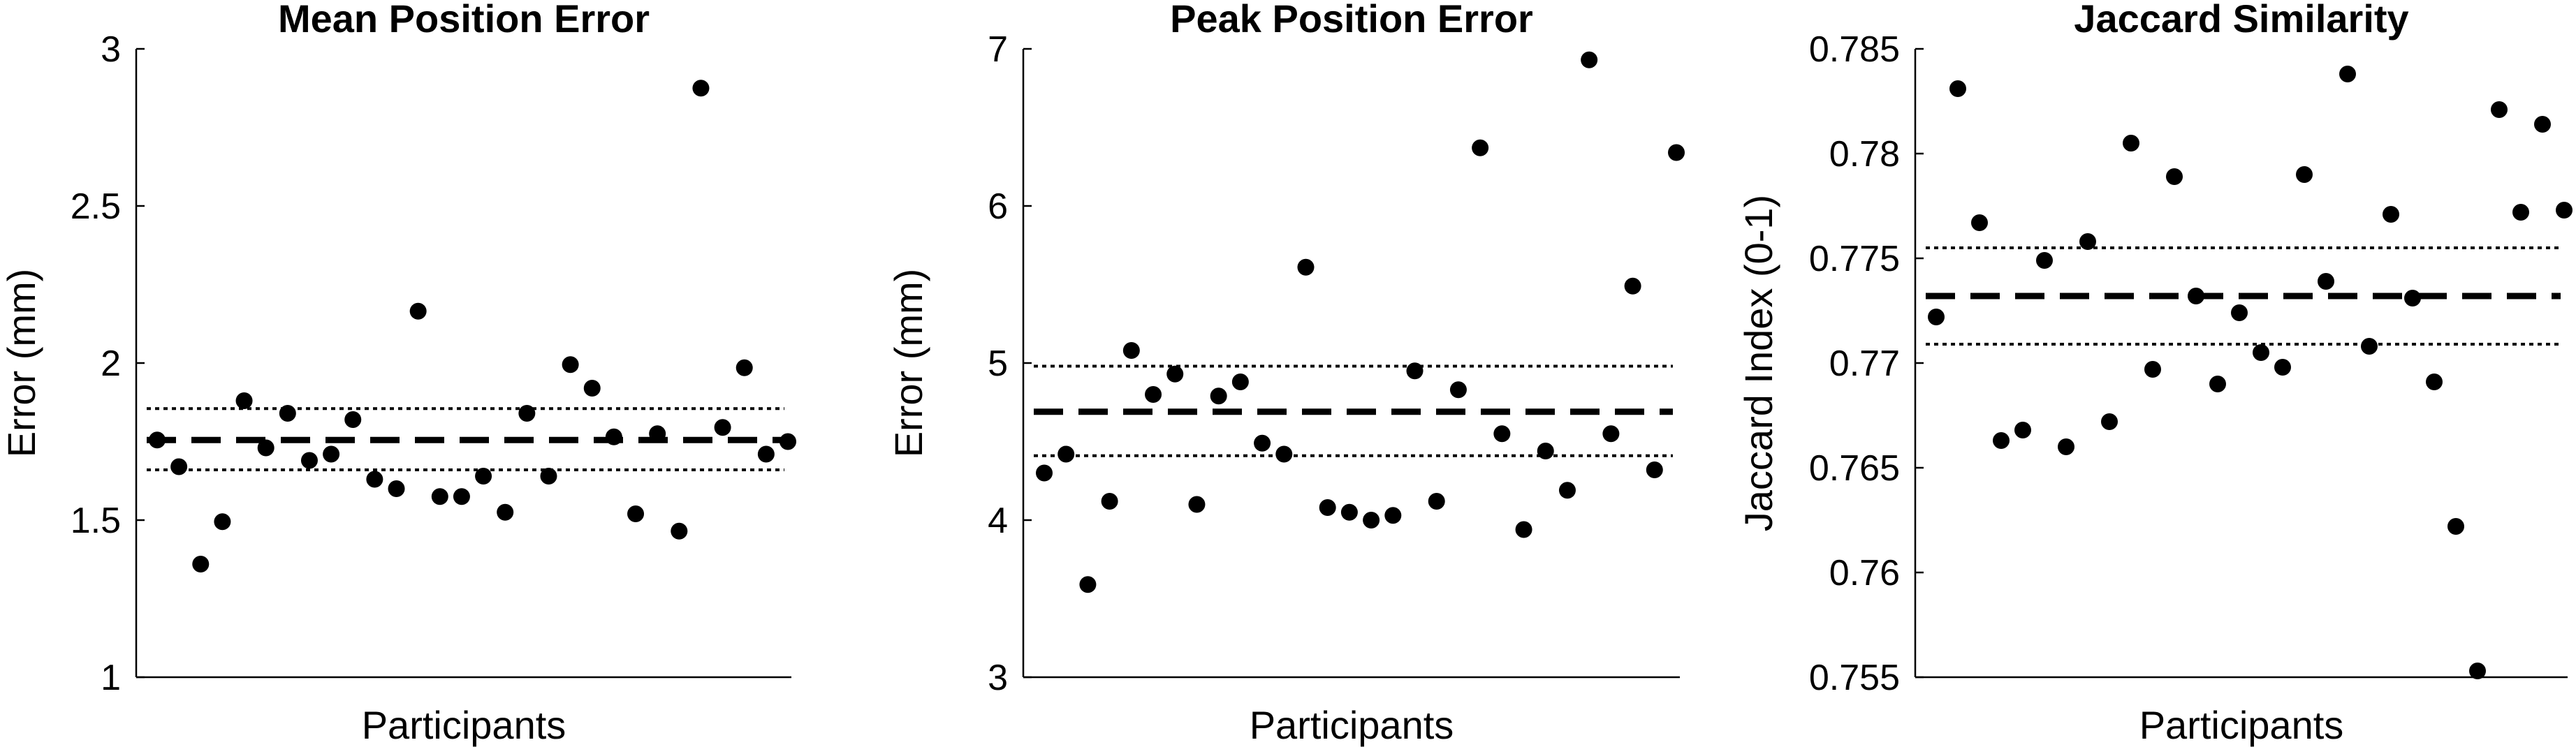 This screenshot has width=2576, height=754. I want to click on y-tick-label: 0.775, so click(1854, 259).